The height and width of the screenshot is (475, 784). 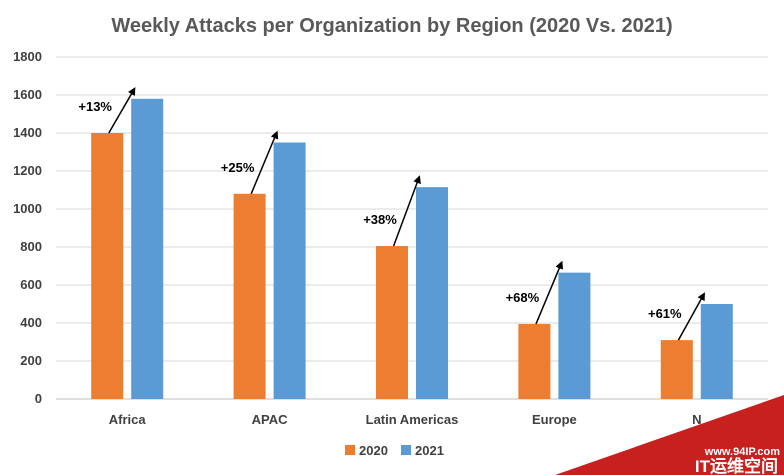 What do you see at coordinates (412, 419) in the screenshot?
I see `x-tick-label: Latin Americas` at bounding box center [412, 419].